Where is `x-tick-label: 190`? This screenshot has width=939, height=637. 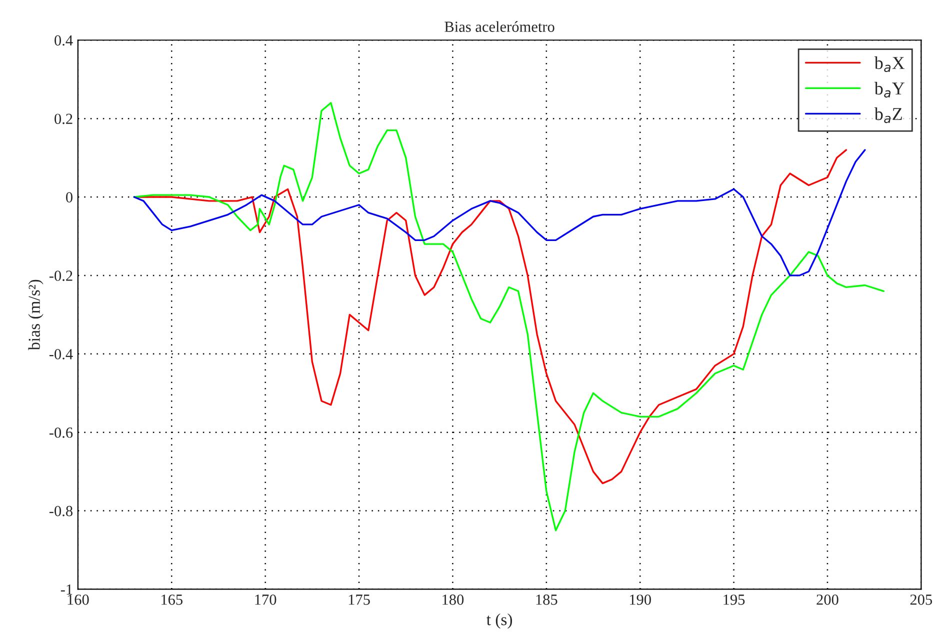
x-tick-label: 190 is located at coordinates (640, 599).